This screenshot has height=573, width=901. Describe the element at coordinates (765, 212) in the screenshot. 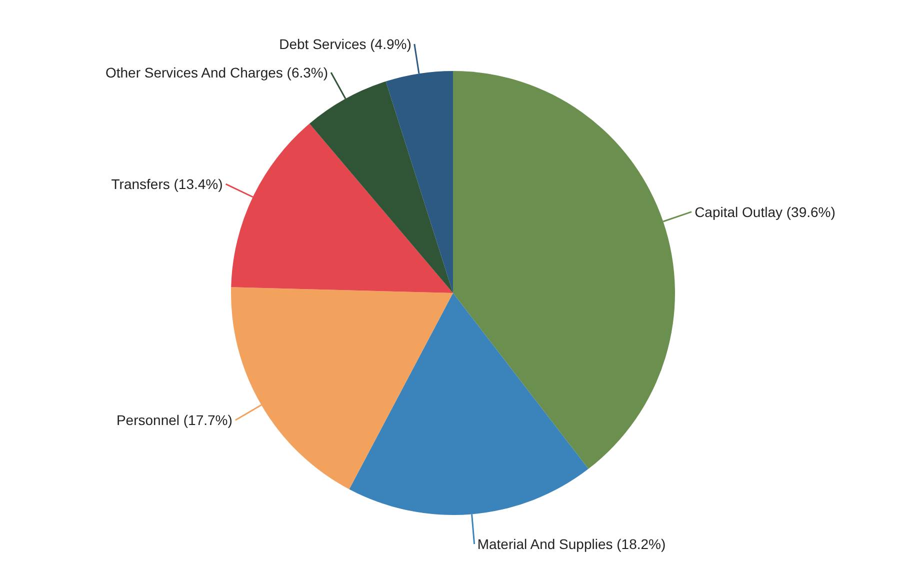

I see `slice-label: Capital Outlay (39.6%)` at that location.